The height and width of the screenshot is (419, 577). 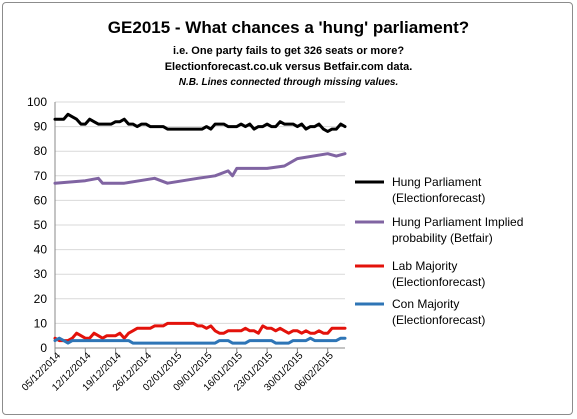 I want to click on y-tick-label: 70, so click(x=41, y=176).